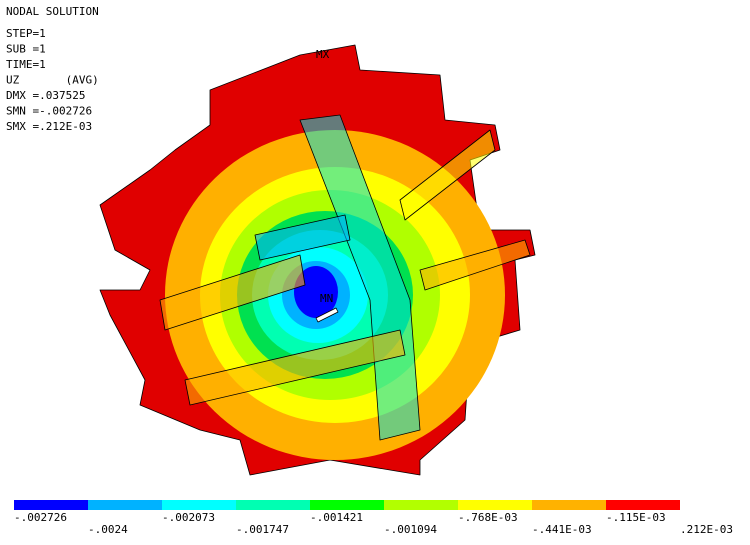  Describe the element at coordinates (45, 95) in the screenshot. I see `header-line: DMX =.037525` at that location.